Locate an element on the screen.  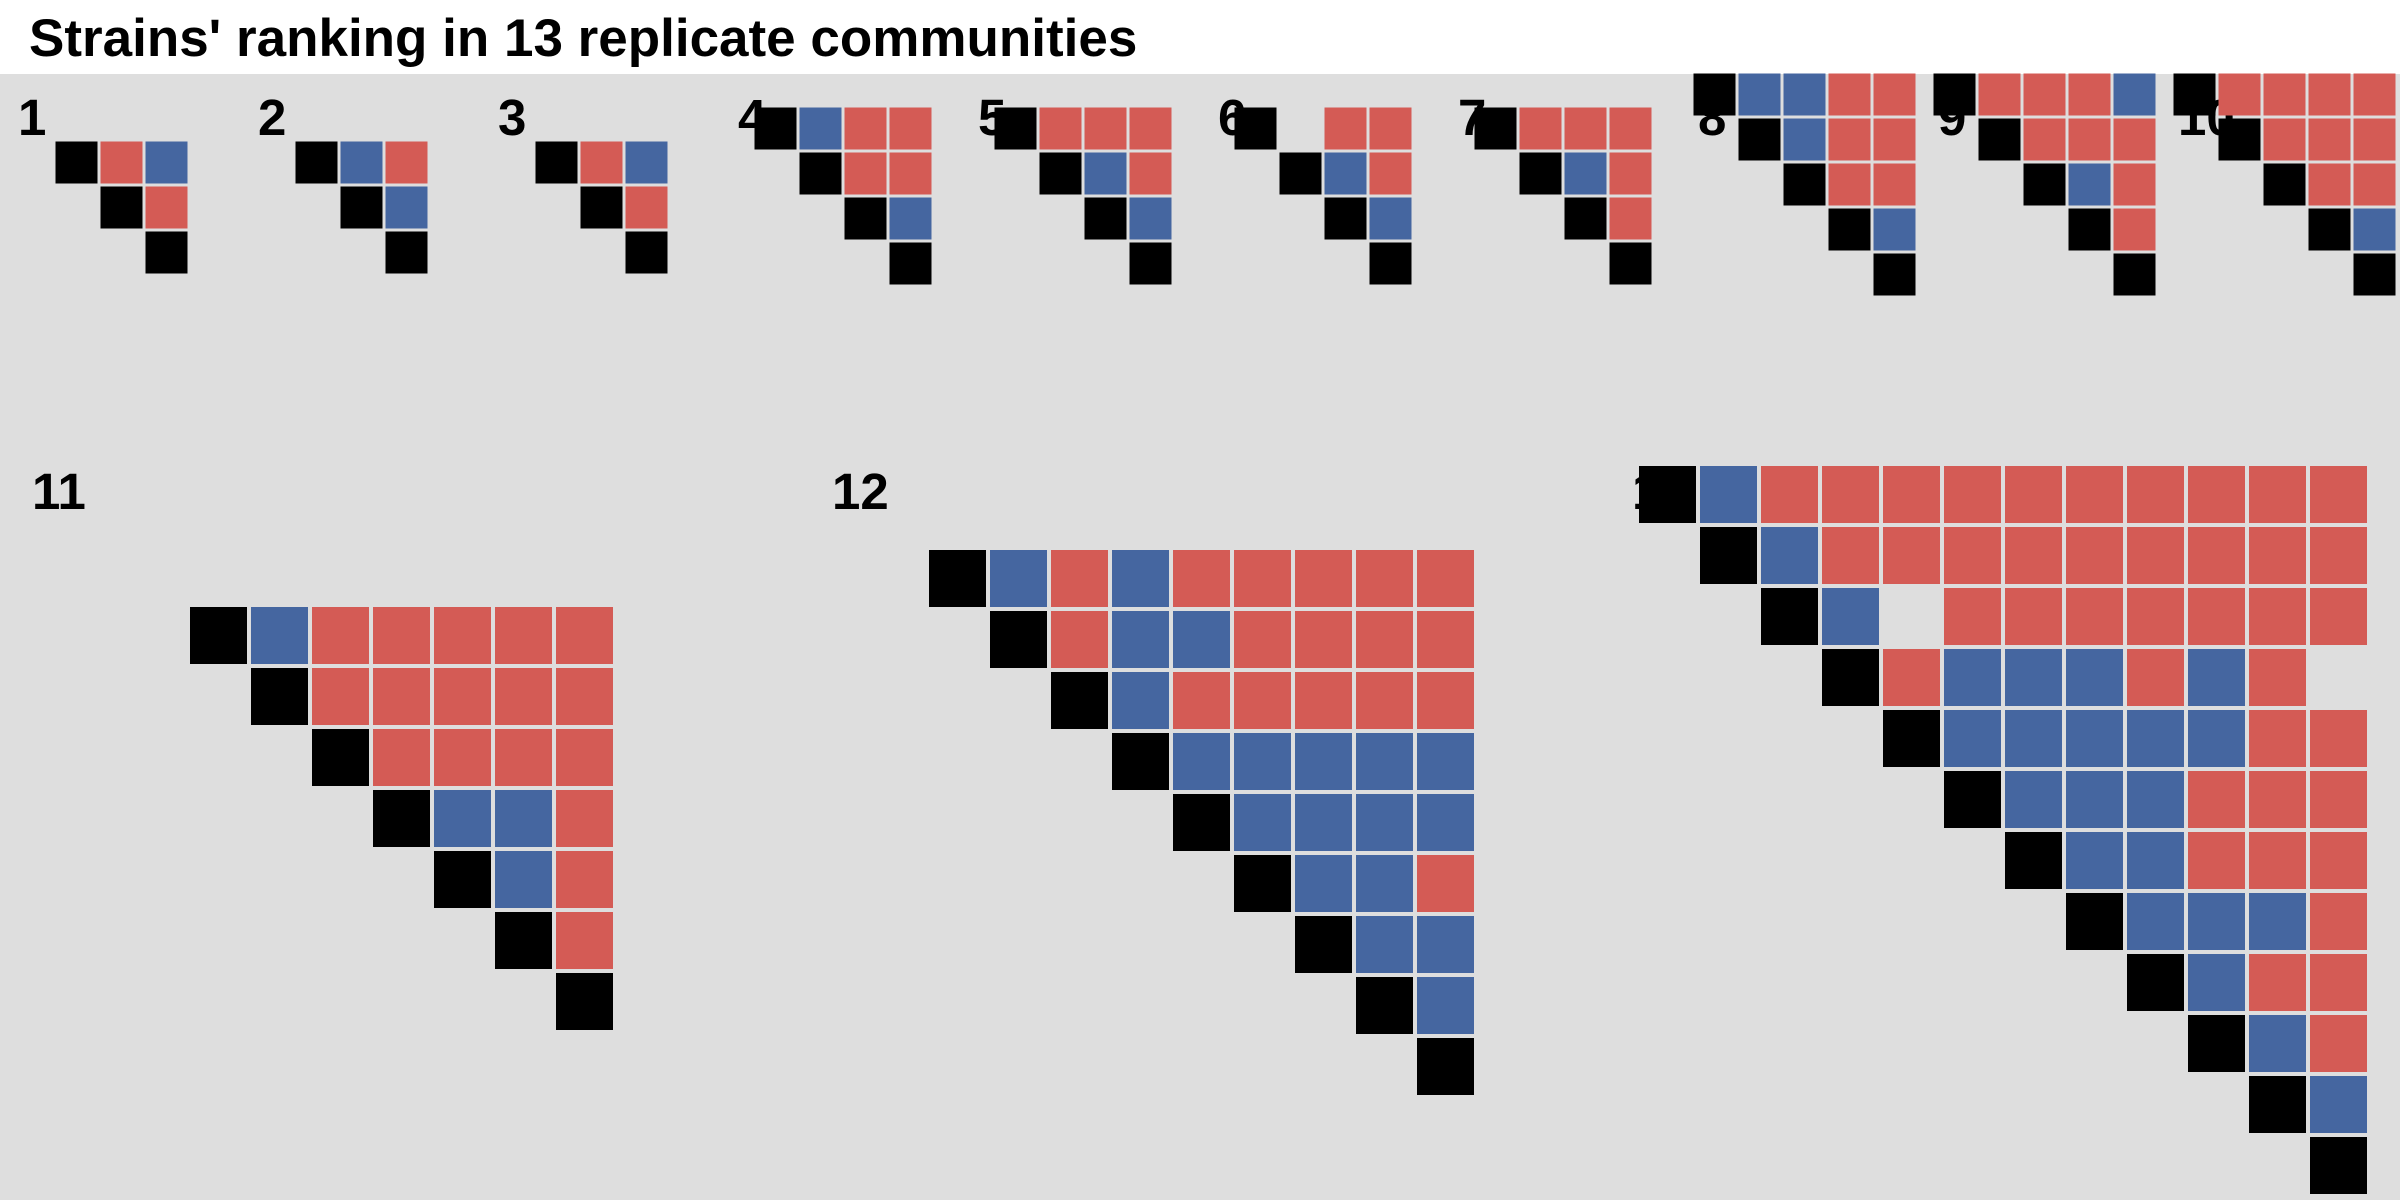
cell-10-r1-c5 is located at coordinates (2374, 94).